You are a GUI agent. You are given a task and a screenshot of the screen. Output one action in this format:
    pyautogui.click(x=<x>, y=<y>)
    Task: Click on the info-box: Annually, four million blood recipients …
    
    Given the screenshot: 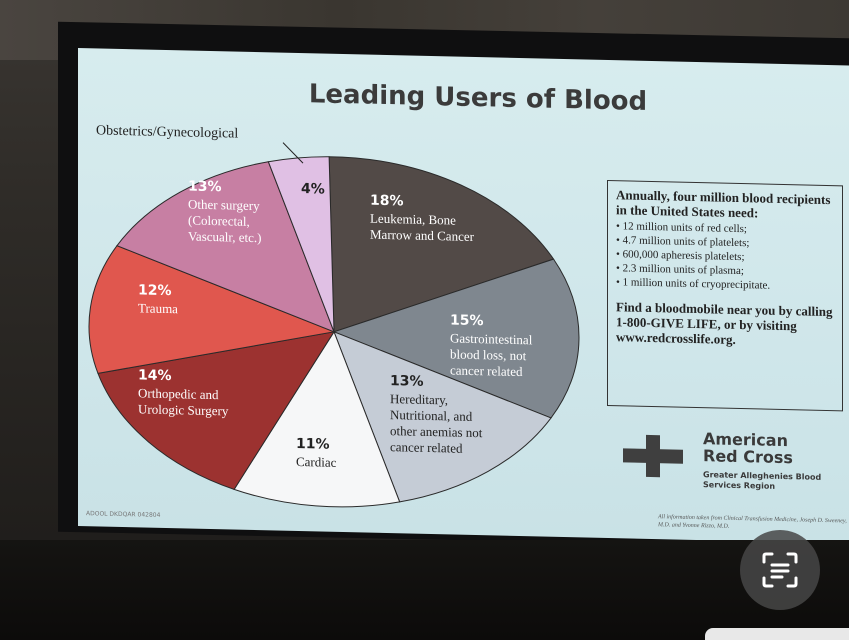 What is the action you would take?
    pyautogui.click(x=725, y=296)
    